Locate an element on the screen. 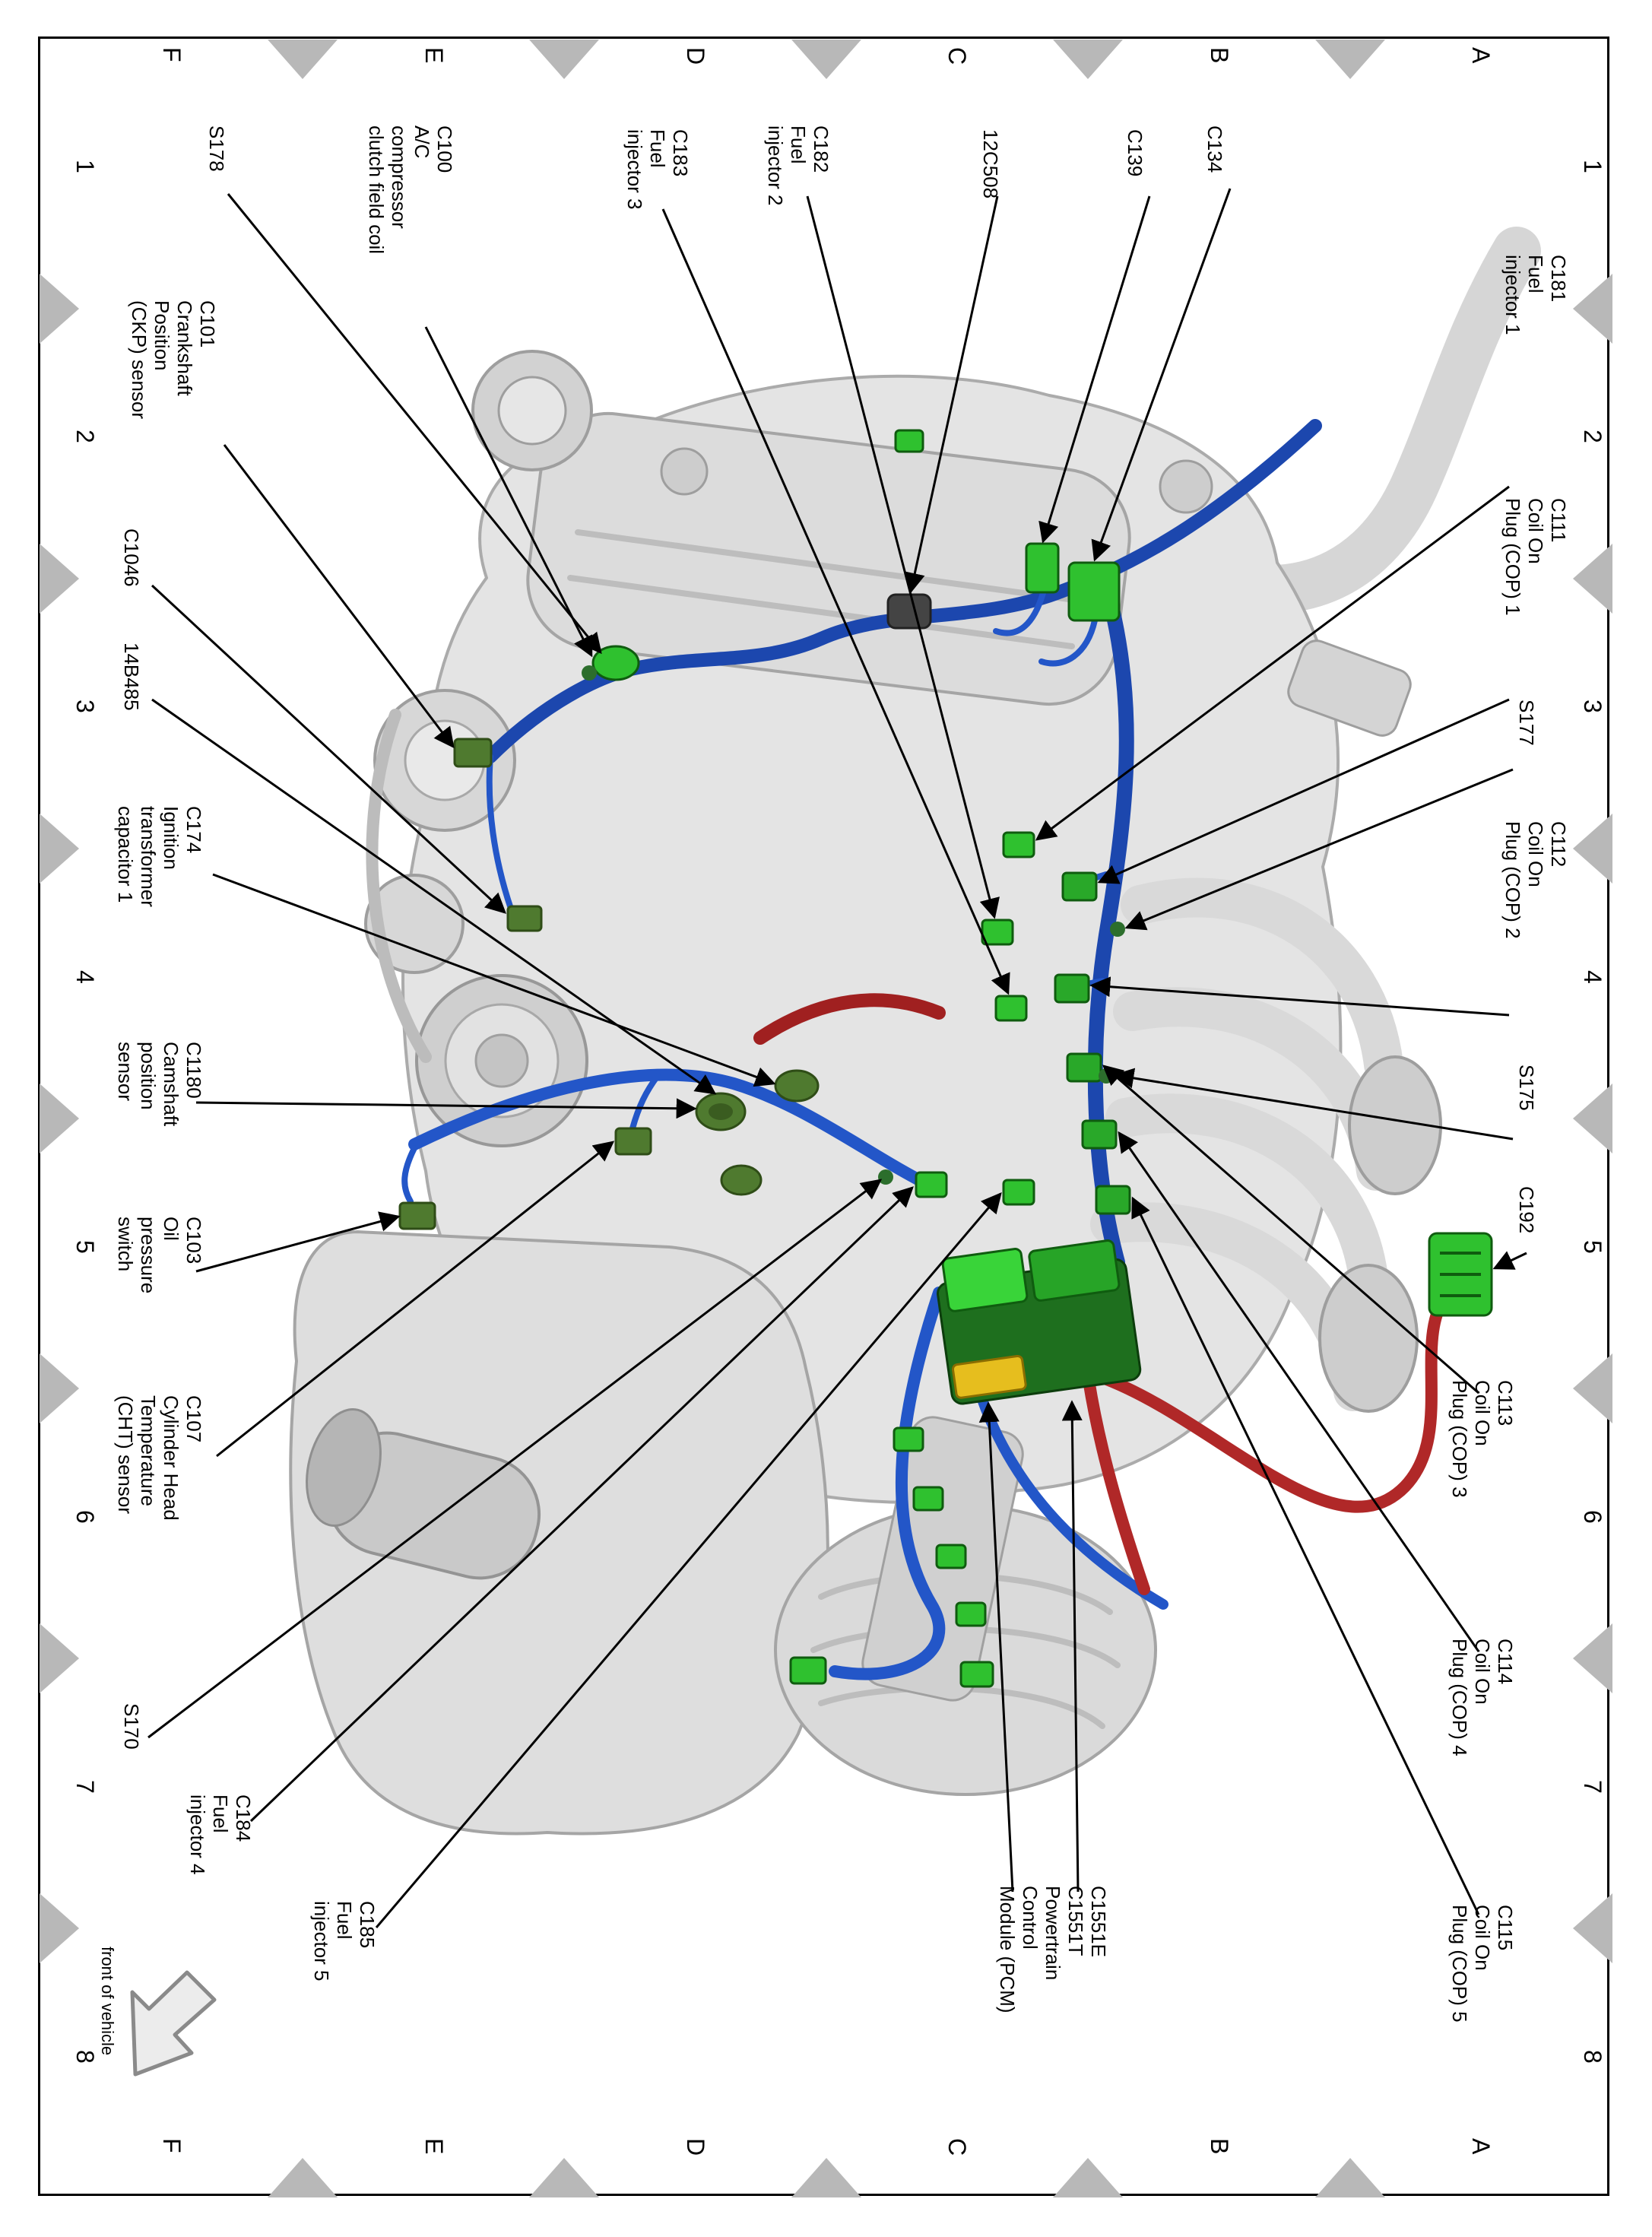 The height and width of the screenshot is (2237, 1652). arrow-c101 is located at coordinates (339, 596).